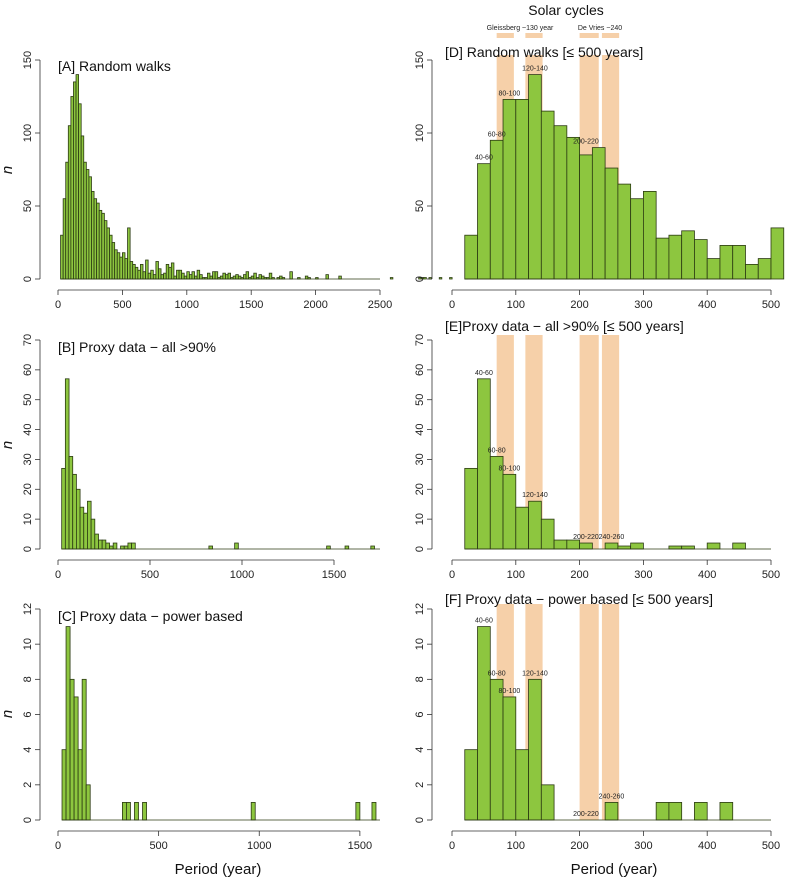 The image size is (787, 882). What do you see at coordinates (28, 714) in the screenshot?
I see `y-tick-label-C-3: 6` at bounding box center [28, 714].